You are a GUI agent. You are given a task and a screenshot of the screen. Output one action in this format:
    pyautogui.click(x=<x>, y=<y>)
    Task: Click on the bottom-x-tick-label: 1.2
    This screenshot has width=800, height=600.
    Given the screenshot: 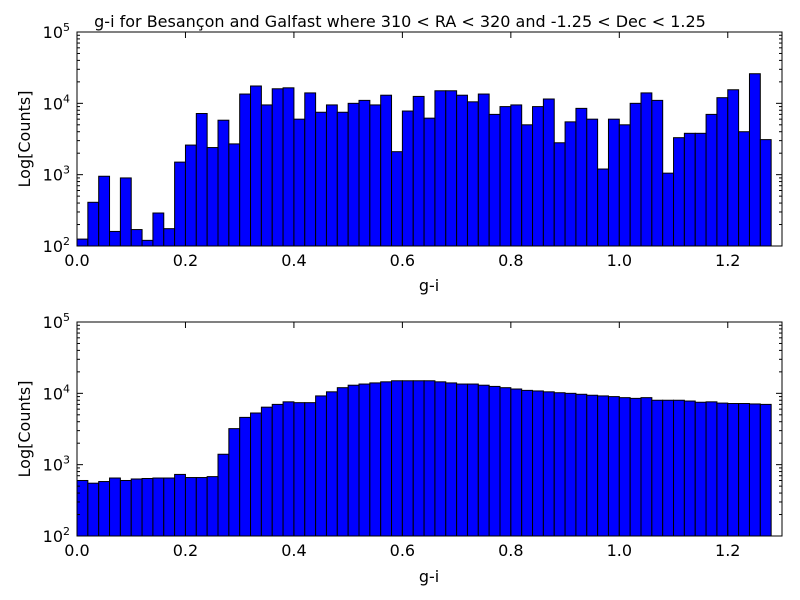 What is the action you would take?
    pyautogui.click(x=727, y=550)
    